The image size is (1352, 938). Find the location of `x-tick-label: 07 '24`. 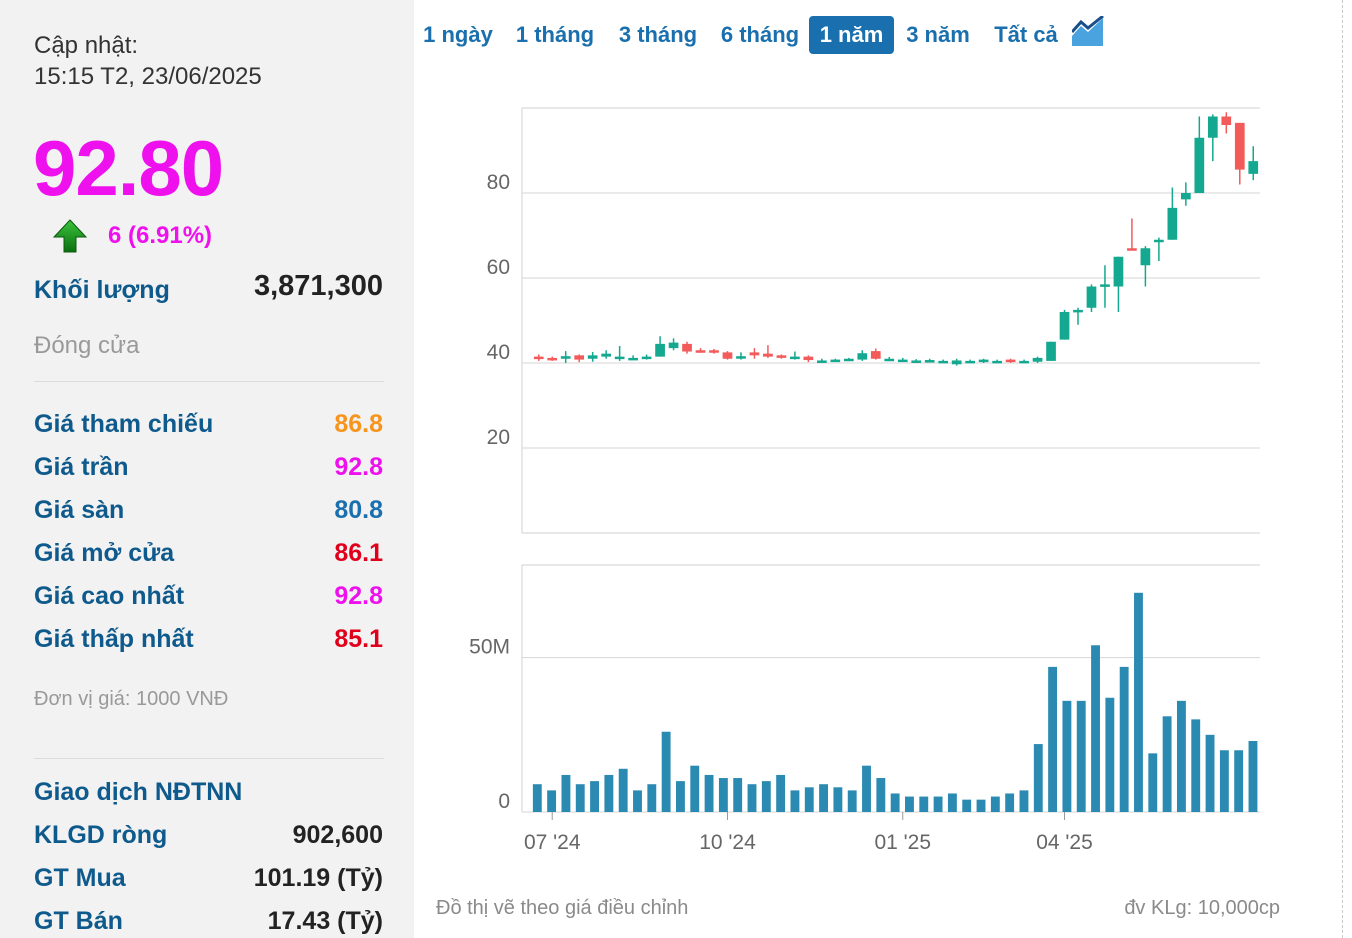

x-tick-label: 07 '24 is located at coordinates (552, 842).